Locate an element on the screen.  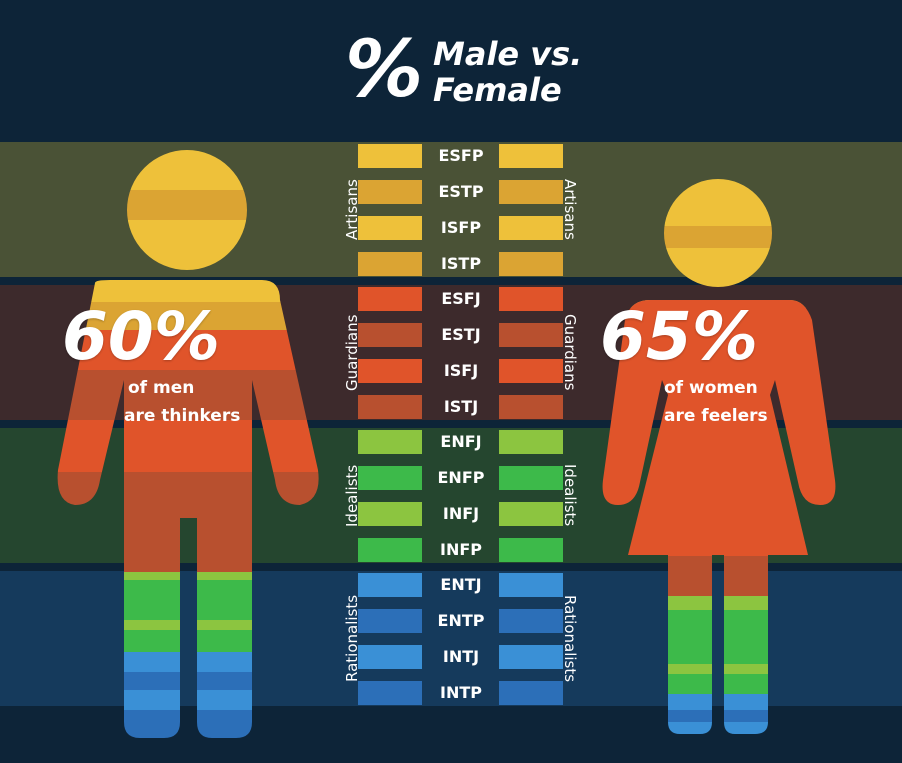
female-bar-isfj is located at coordinates (531, 371).